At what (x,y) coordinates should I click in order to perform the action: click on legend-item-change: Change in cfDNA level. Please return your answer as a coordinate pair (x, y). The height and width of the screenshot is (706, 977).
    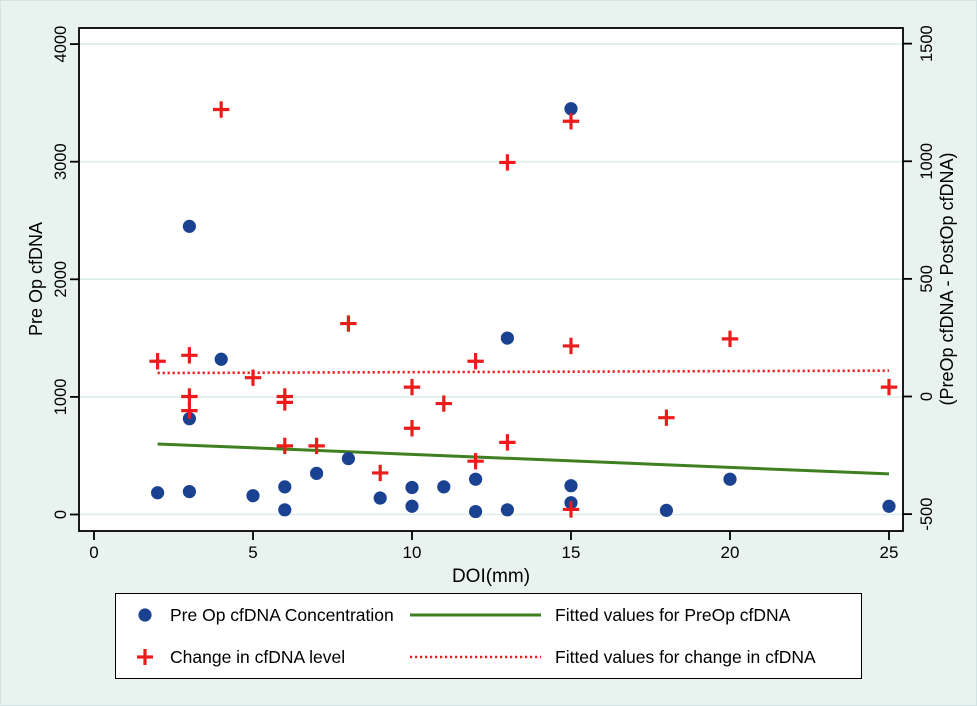
    Looking at the image, I should click on (262, 657).